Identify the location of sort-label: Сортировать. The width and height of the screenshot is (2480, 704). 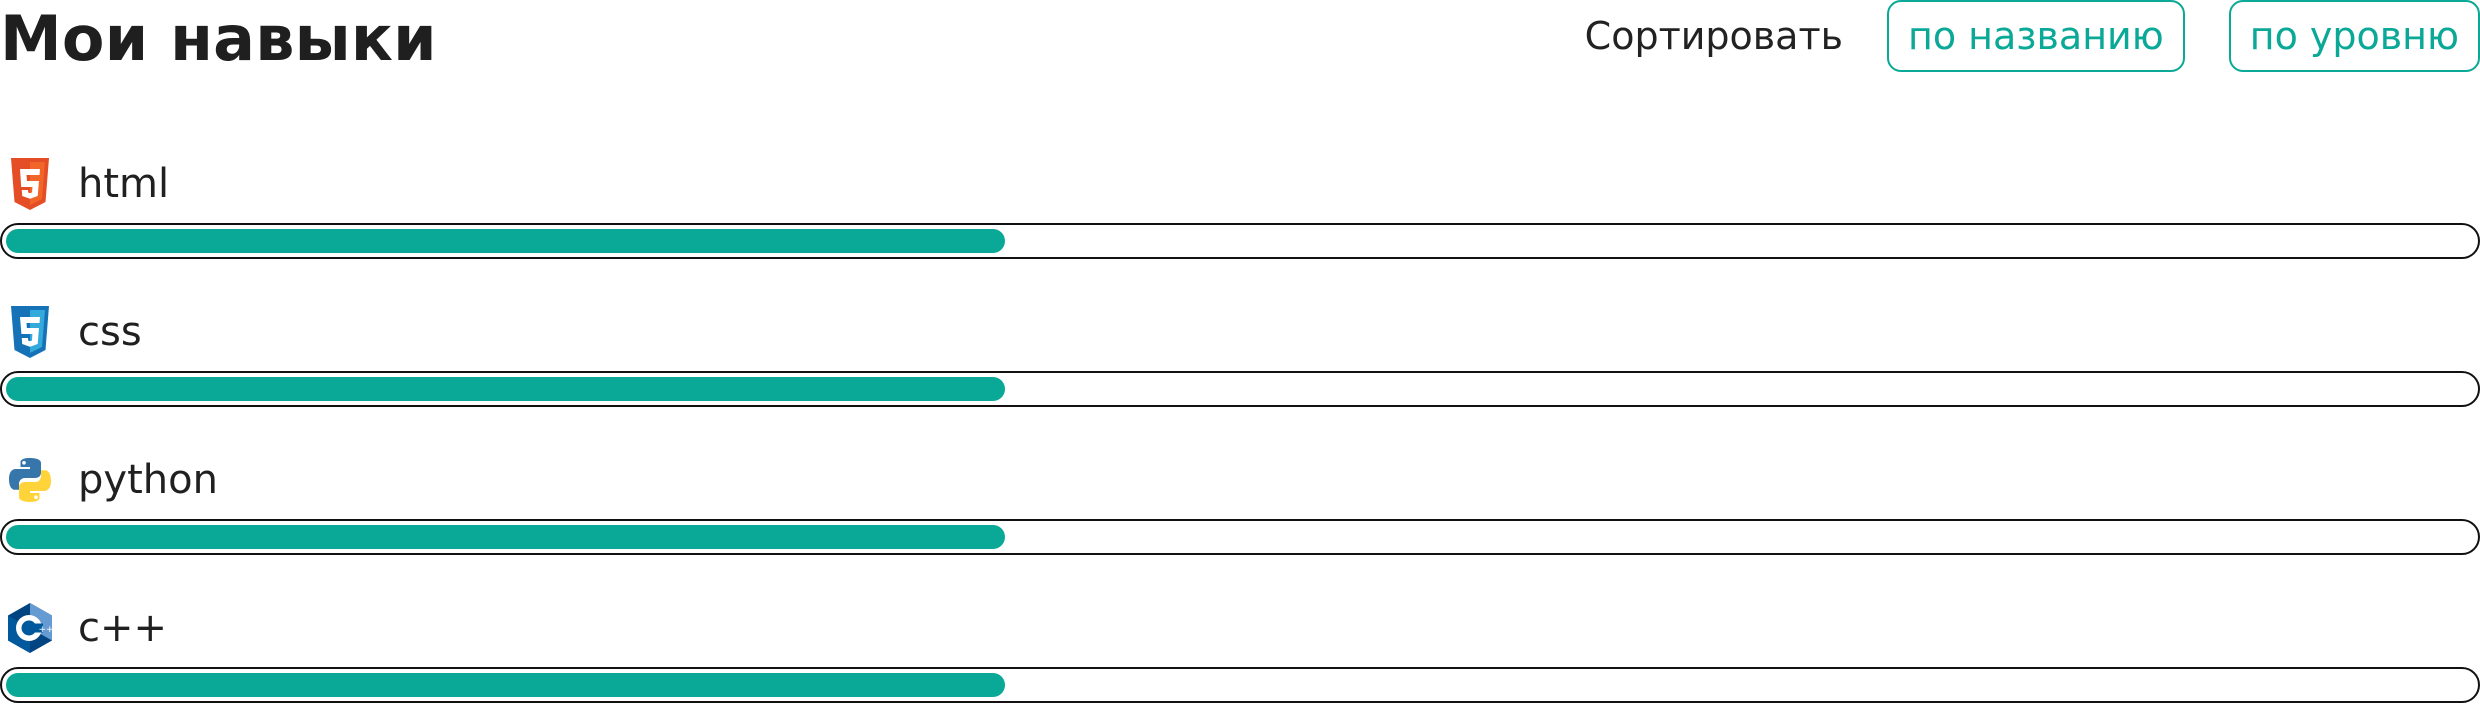
(1713, 36).